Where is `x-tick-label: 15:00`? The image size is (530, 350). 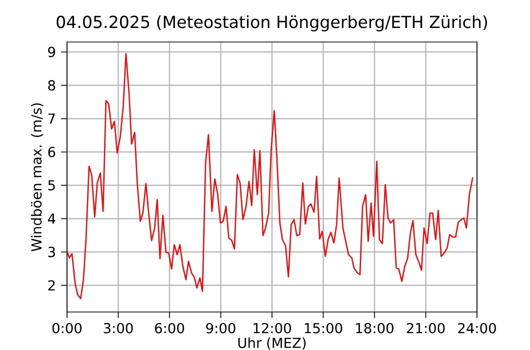 x-tick-label: 15:00 is located at coordinates (323, 328).